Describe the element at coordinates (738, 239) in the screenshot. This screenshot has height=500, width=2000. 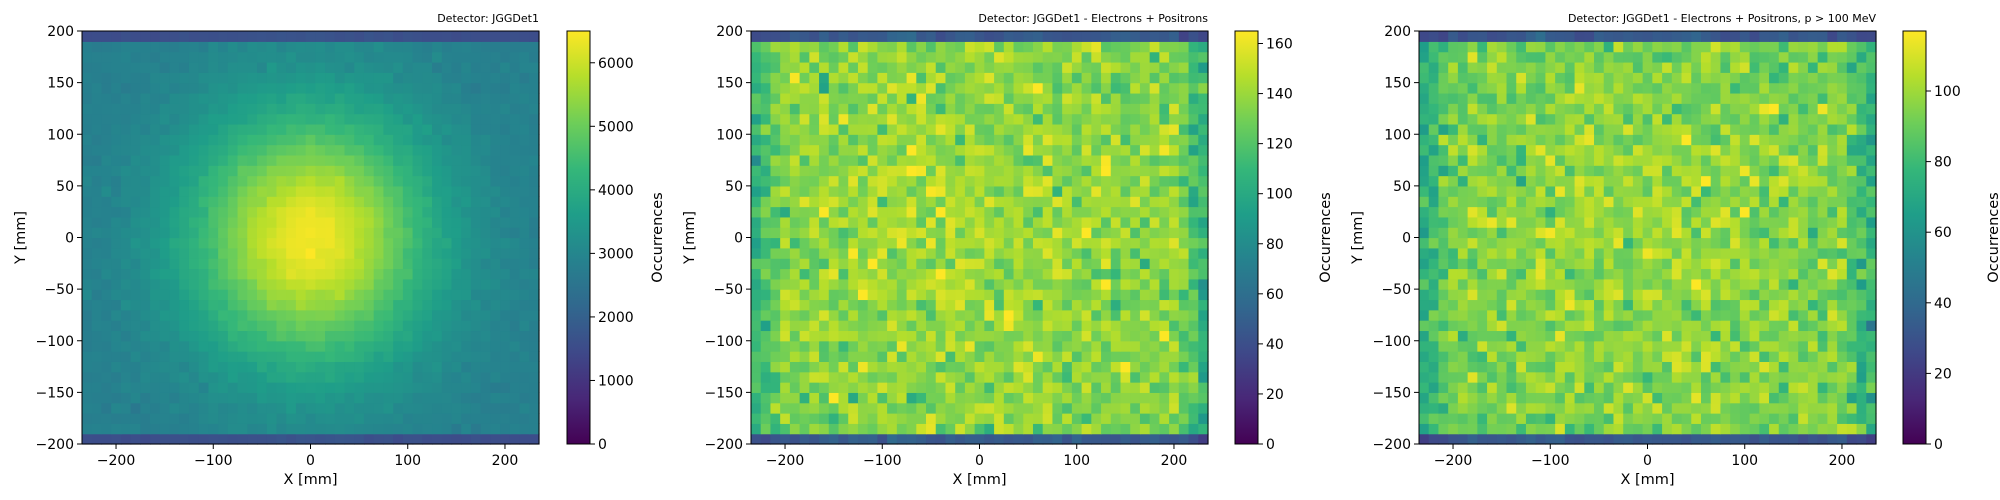
I see `y-tick-label: 0` at that location.